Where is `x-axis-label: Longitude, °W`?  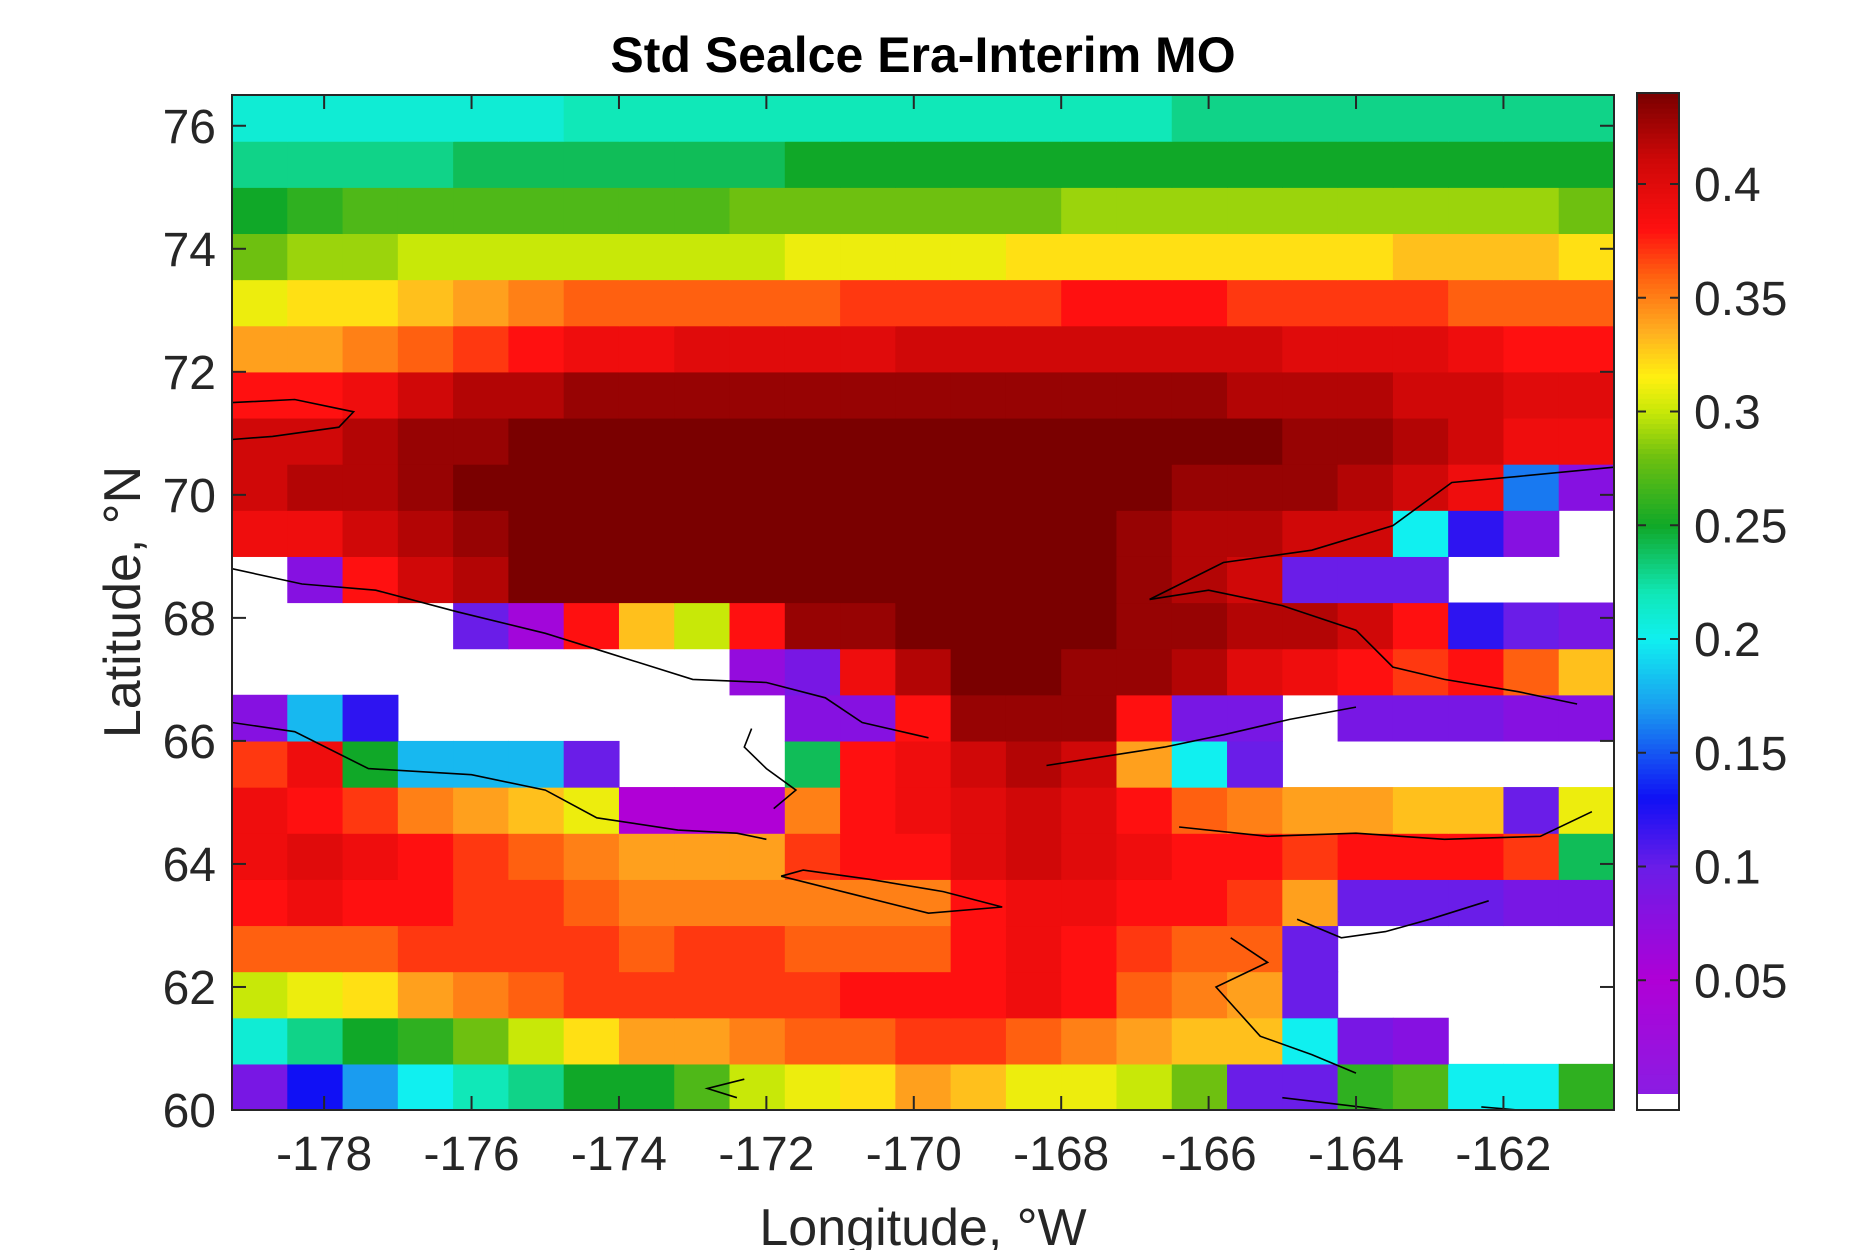 x-axis-label: Longitude, °W is located at coordinates (922, 1224).